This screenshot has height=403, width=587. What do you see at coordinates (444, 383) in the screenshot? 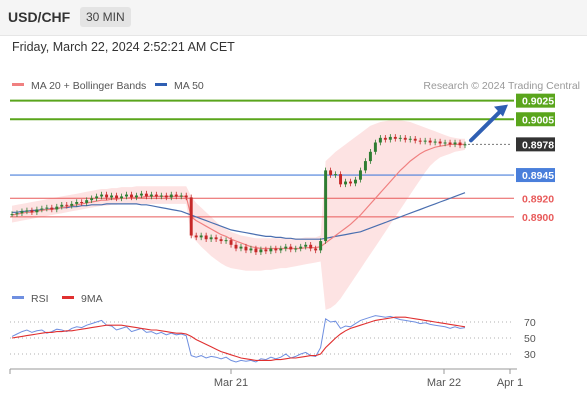
I see `x-tick-label: Mar 22` at bounding box center [444, 383].